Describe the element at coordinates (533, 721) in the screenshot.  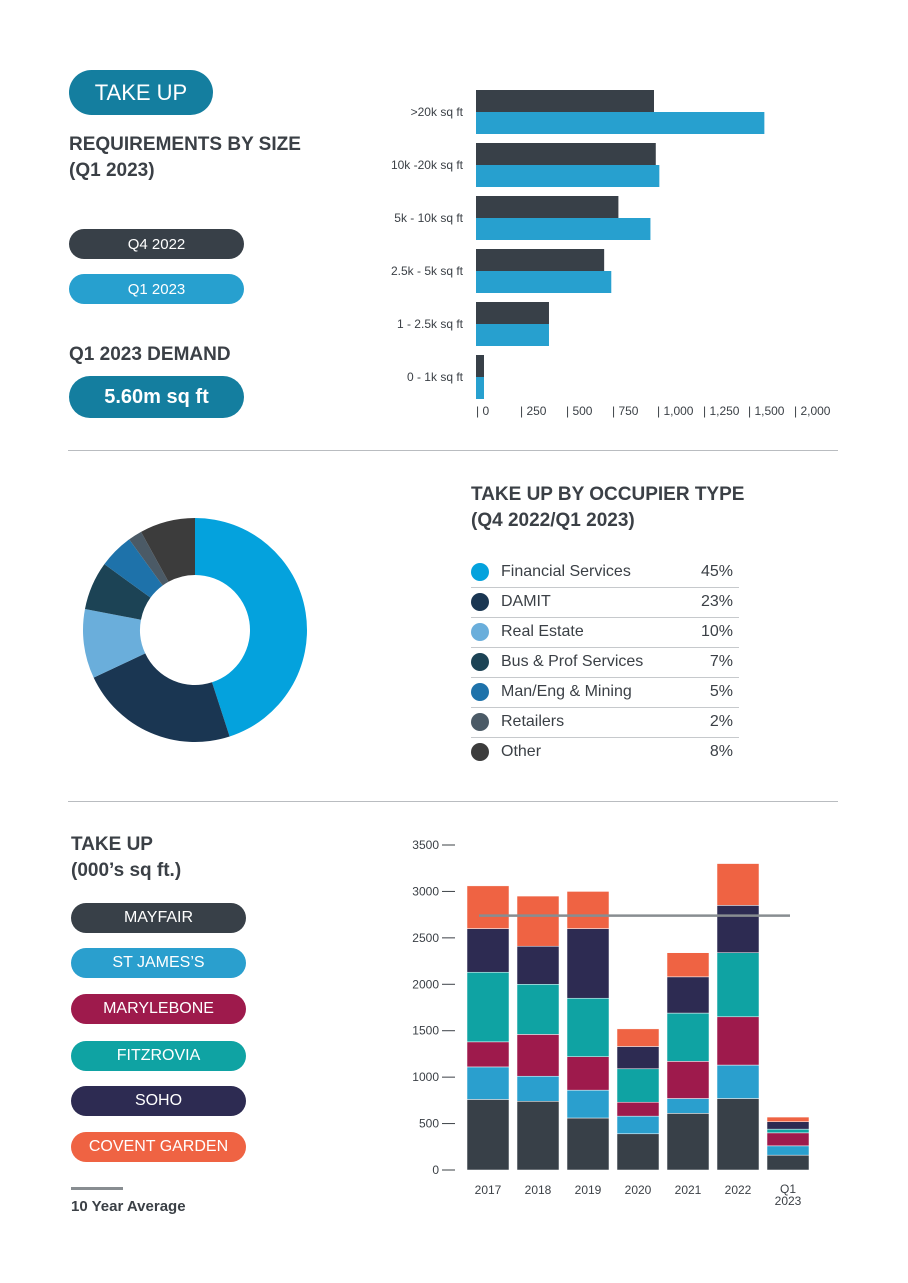
I see `occupier-label: Retailers` at that location.